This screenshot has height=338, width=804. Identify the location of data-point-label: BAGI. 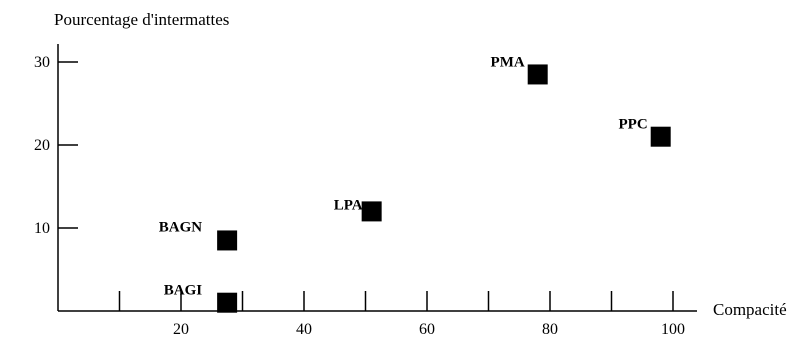
(183, 291).